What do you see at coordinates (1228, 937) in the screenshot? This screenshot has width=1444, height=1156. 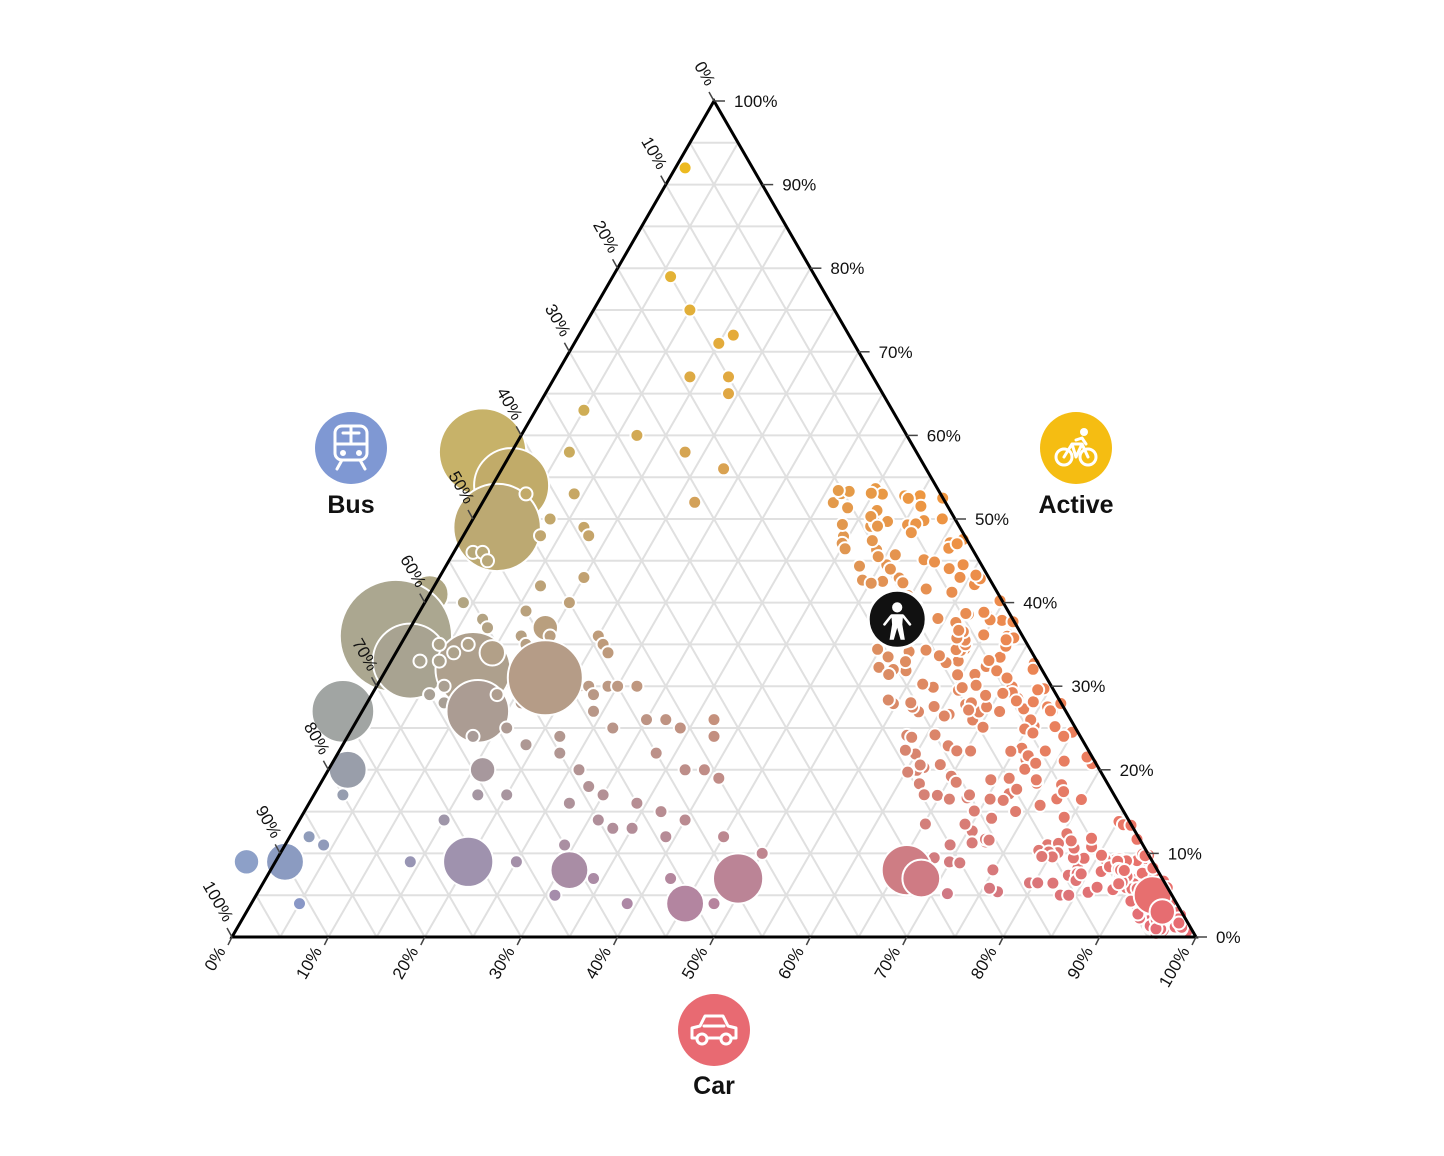 I see `active-tick-label: 0%` at bounding box center [1228, 937].